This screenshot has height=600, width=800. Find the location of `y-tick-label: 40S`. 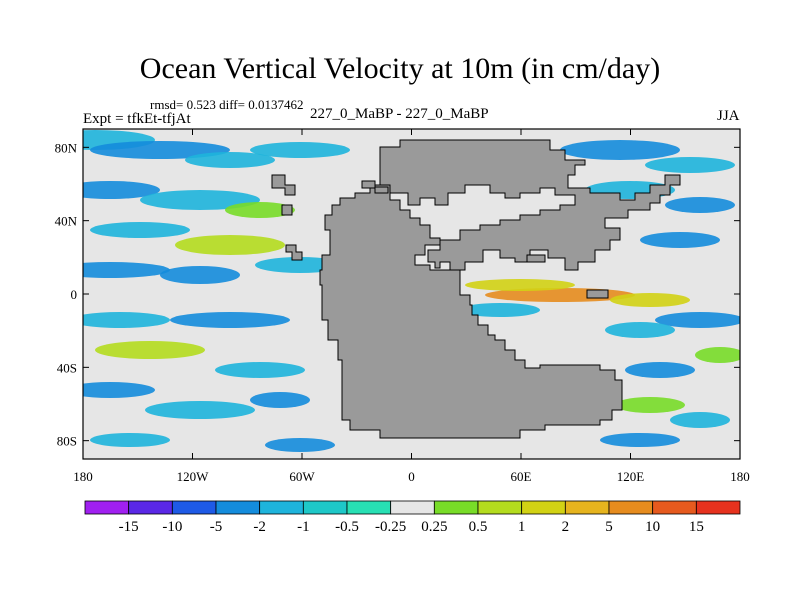

y-tick-label: 40S is located at coordinates (67, 367).